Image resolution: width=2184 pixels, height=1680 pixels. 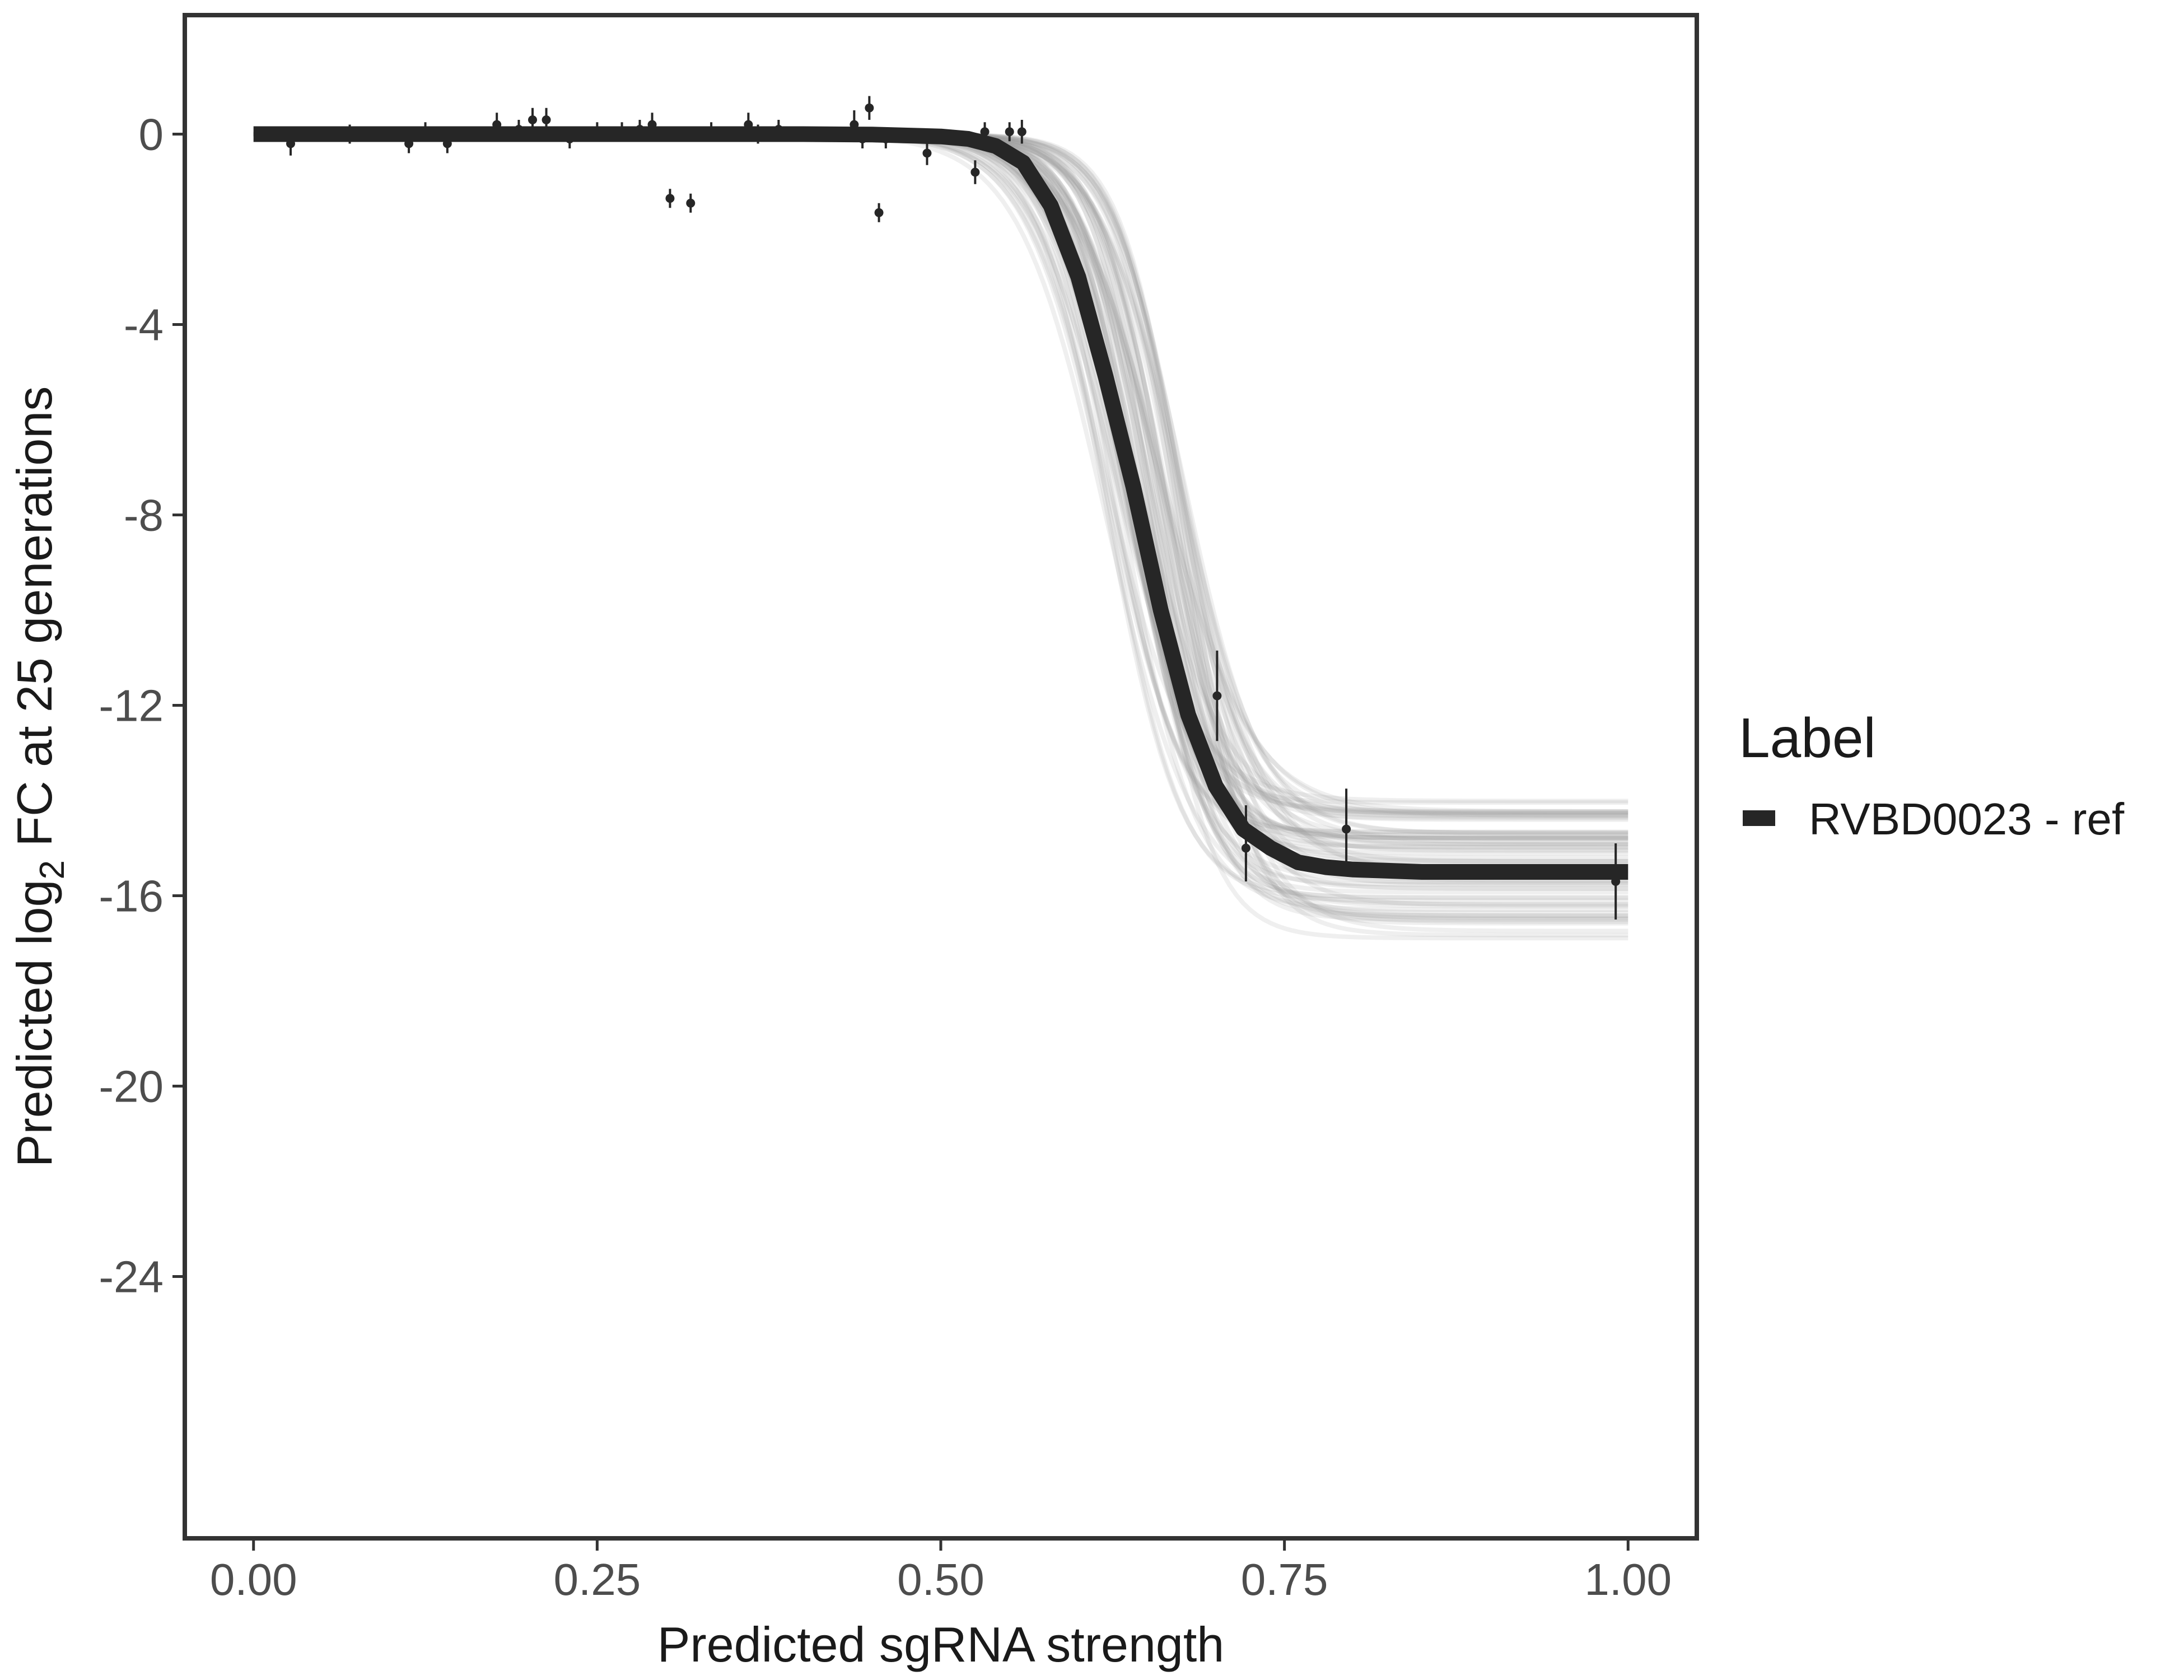 I want to click on legend: Label RVBD0023 - ref, so click(x=1932, y=776).